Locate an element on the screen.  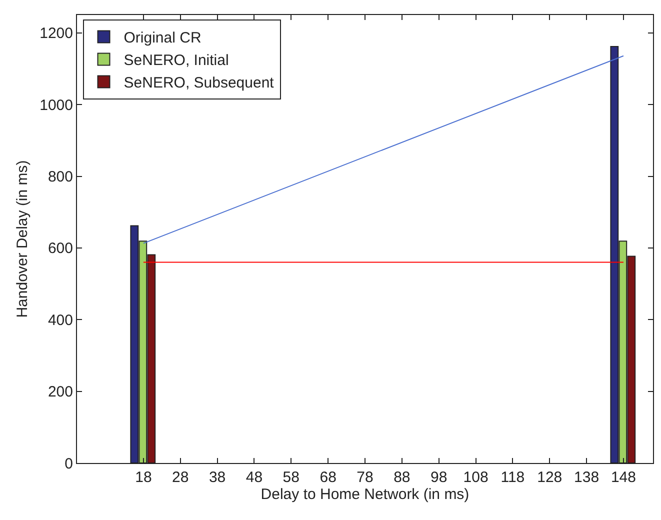
legend-label: Original CR is located at coordinates (163, 38).